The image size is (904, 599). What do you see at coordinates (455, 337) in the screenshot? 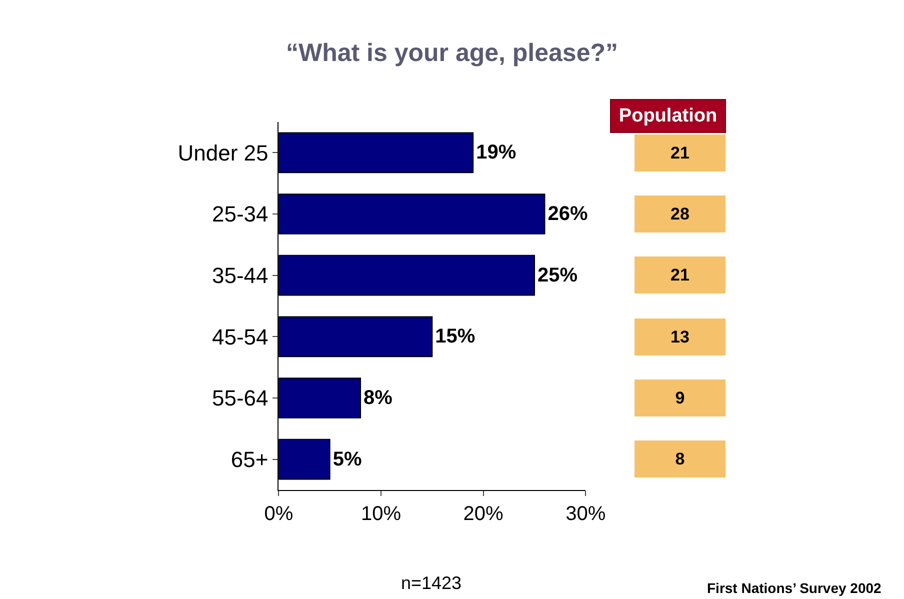
I see `data-label: 15%` at bounding box center [455, 337].